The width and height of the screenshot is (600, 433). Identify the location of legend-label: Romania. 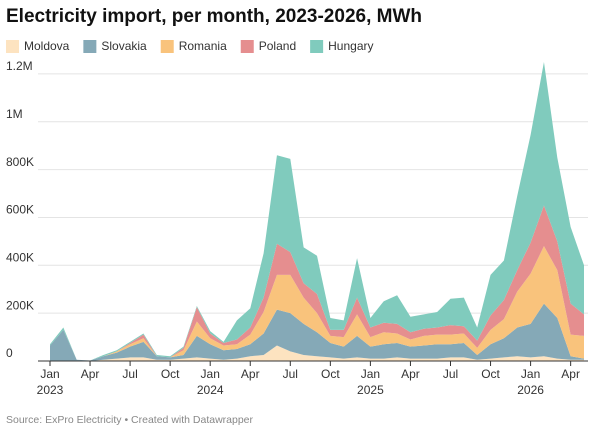
(203, 46).